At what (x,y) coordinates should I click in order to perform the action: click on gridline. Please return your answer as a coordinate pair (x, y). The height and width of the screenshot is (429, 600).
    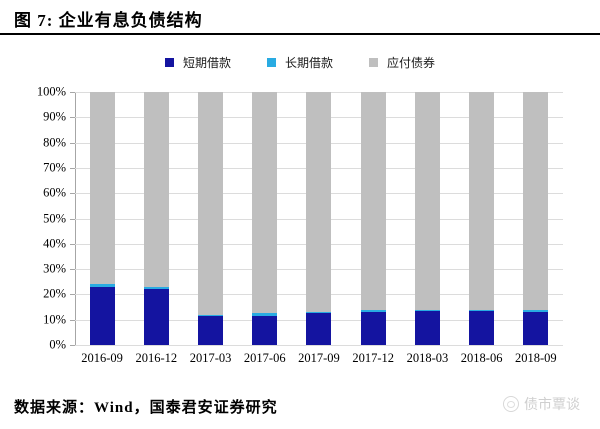
    Looking at the image, I should click on (319, 345).